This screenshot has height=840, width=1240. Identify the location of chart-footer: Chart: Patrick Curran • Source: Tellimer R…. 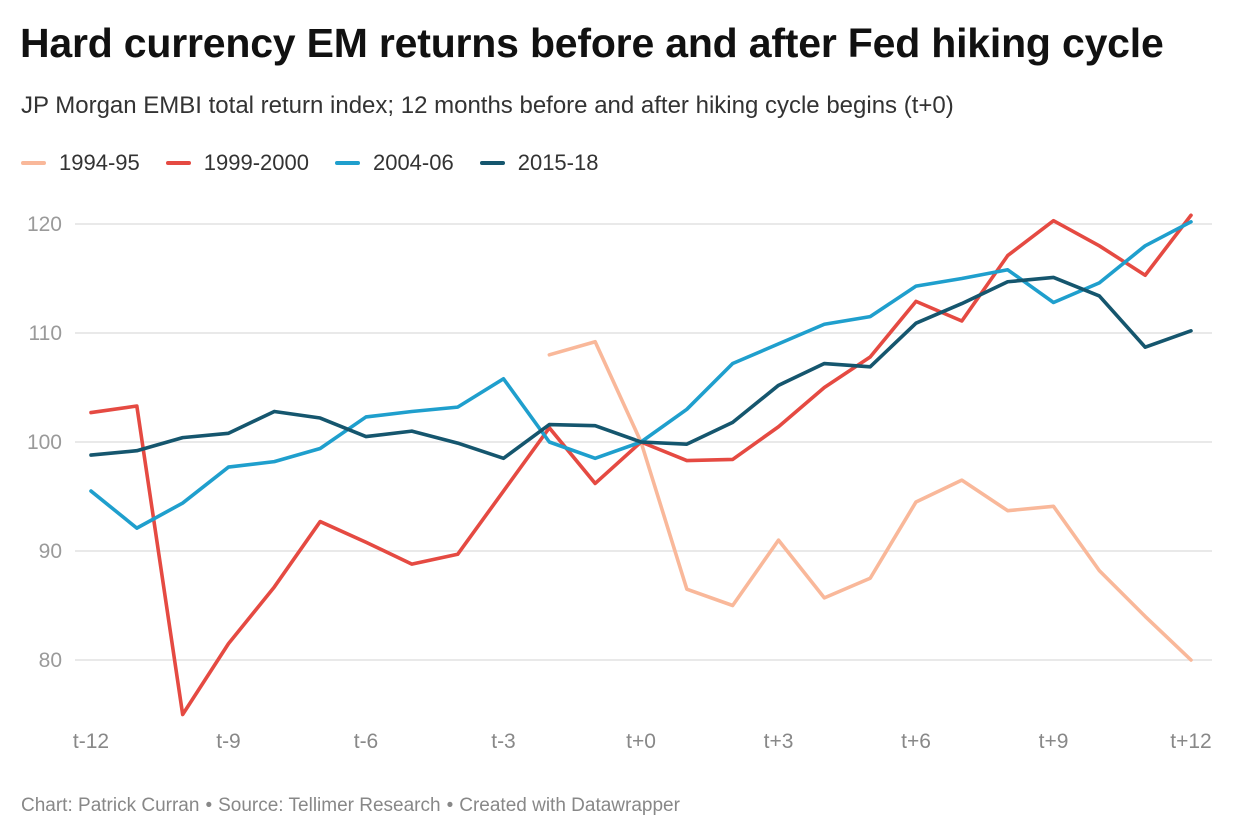
(350, 806).